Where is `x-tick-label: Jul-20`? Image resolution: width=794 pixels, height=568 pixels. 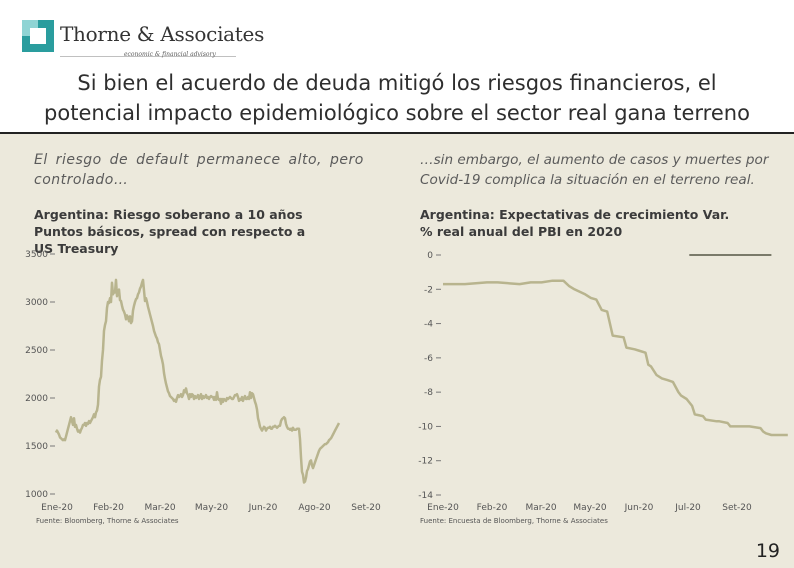
x-tick-label: Jul-20 is located at coordinates (687, 508).